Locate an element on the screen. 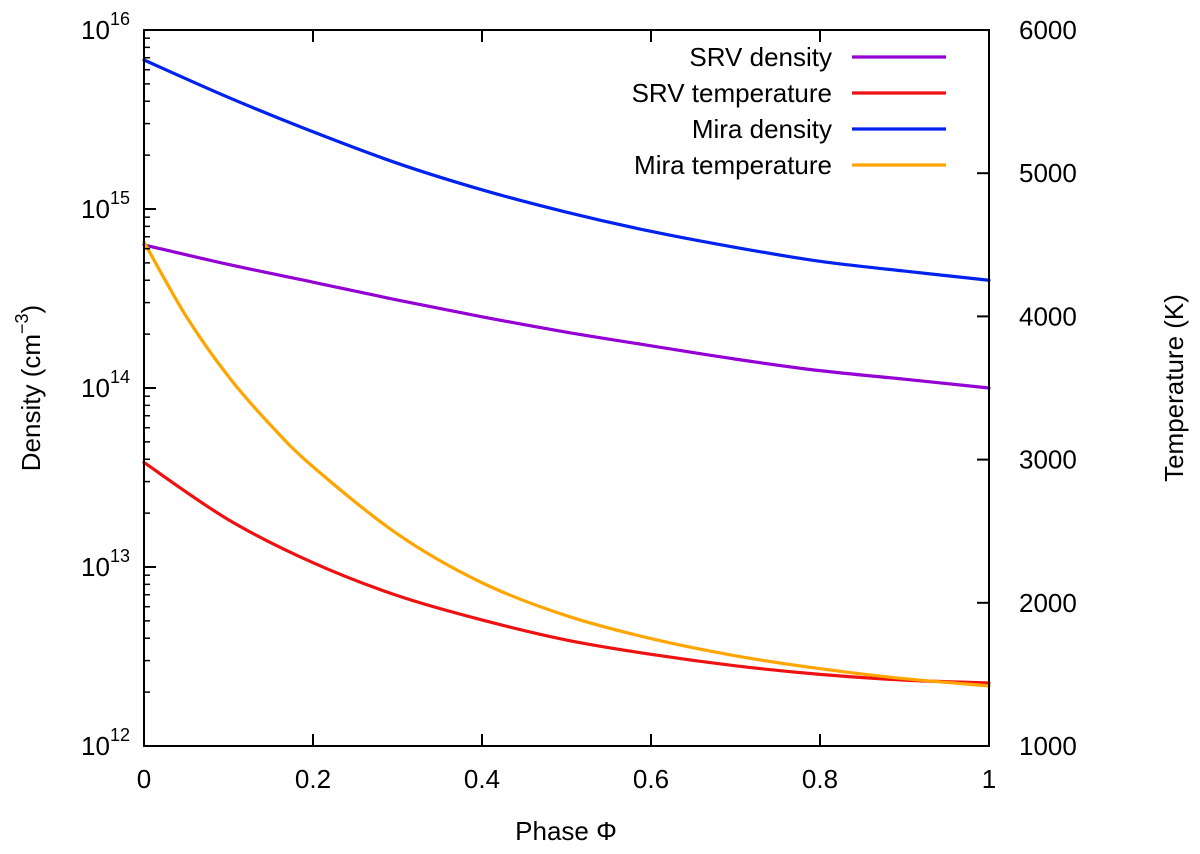 The width and height of the screenshot is (1200, 854). y-tick-label-exponent: 13 is located at coordinates (120, 556).